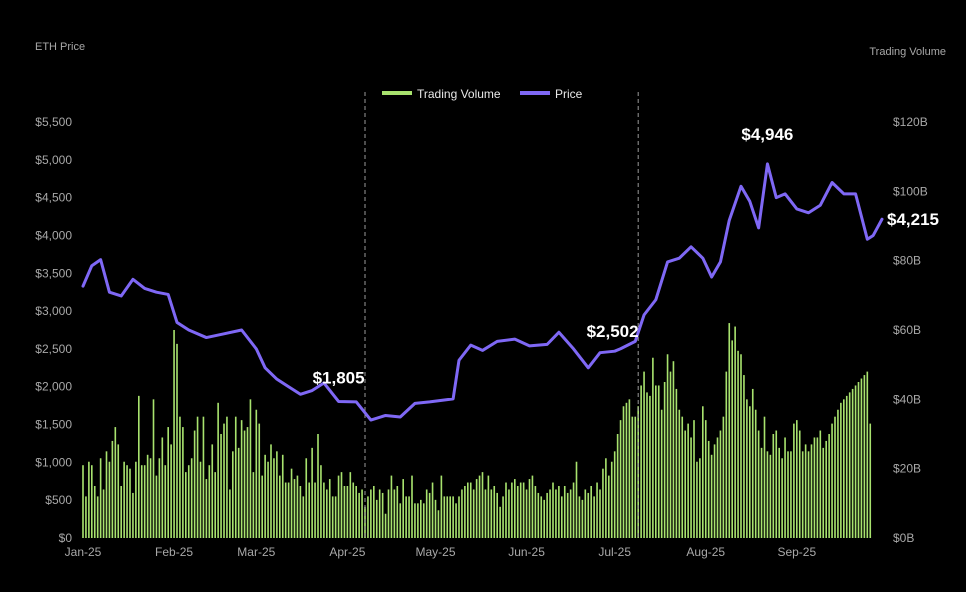 The width and height of the screenshot is (966, 592). Describe the element at coordinates (569, 94) in the screenshot. I see `legend-price-label: Price` at that location.